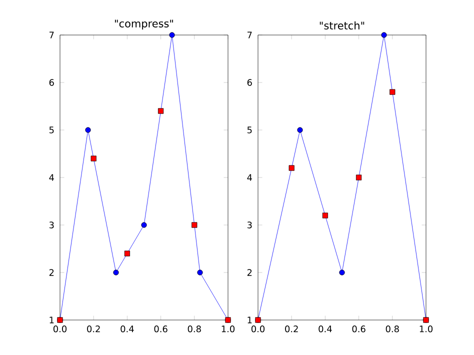 This screenshot has width=474, height=355. Describe the element at coordinates (342, 25) in the screenshot. I see `chart-title: "stretch"` at that location.